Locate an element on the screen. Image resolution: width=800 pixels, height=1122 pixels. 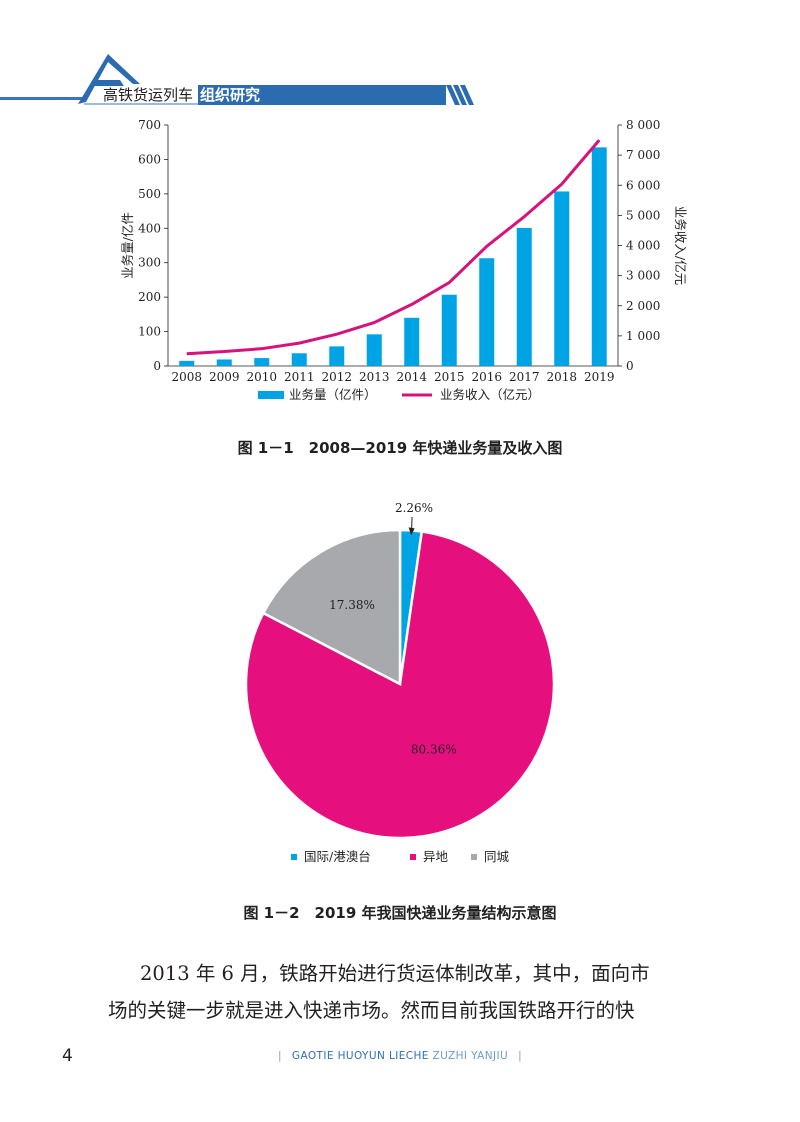
x-tick-label: 2016 is located at coordinates (486, 377).